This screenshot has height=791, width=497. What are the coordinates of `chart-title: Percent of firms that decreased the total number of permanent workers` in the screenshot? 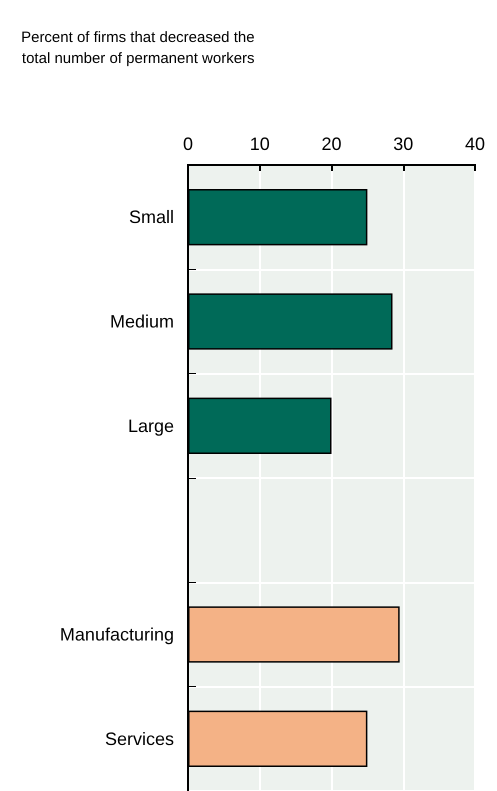 It's located at (138, 48).